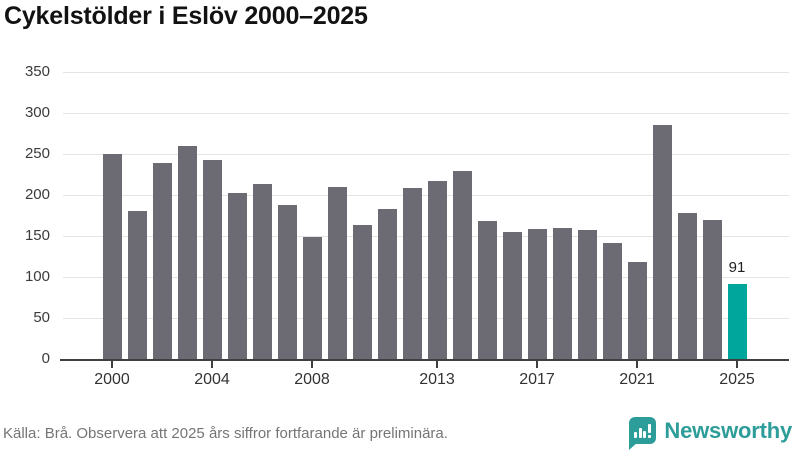 Image resolution: width=800 pixels, height=450 pixels. I want to click on x-axis-label-2008: 2008, so click(312, 379).